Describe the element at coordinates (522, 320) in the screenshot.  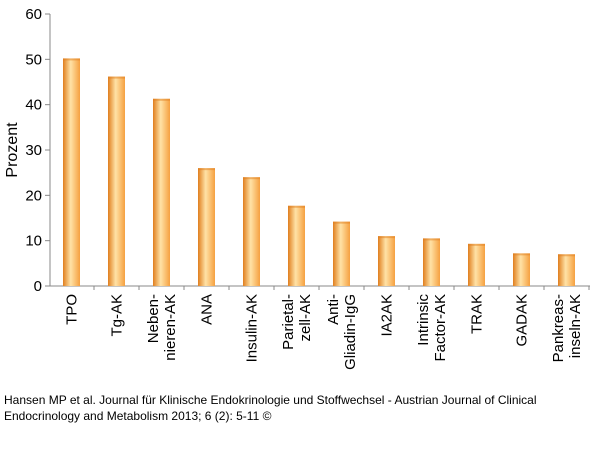
I see `category-label: GADAK` at that location.